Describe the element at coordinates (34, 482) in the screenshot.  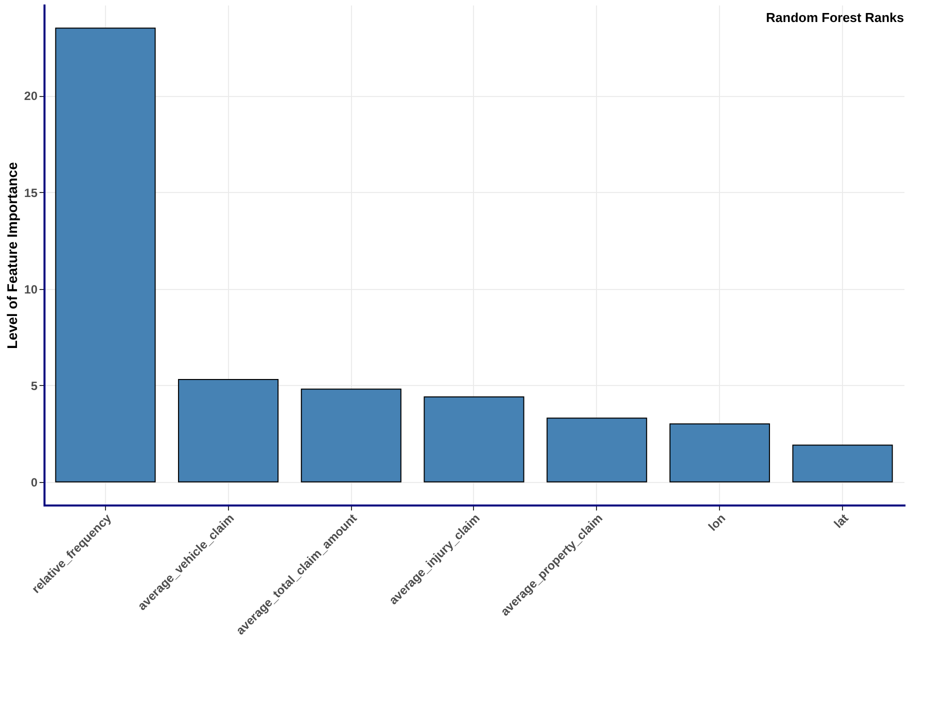
I see `y-tick-label: 0` at that location.